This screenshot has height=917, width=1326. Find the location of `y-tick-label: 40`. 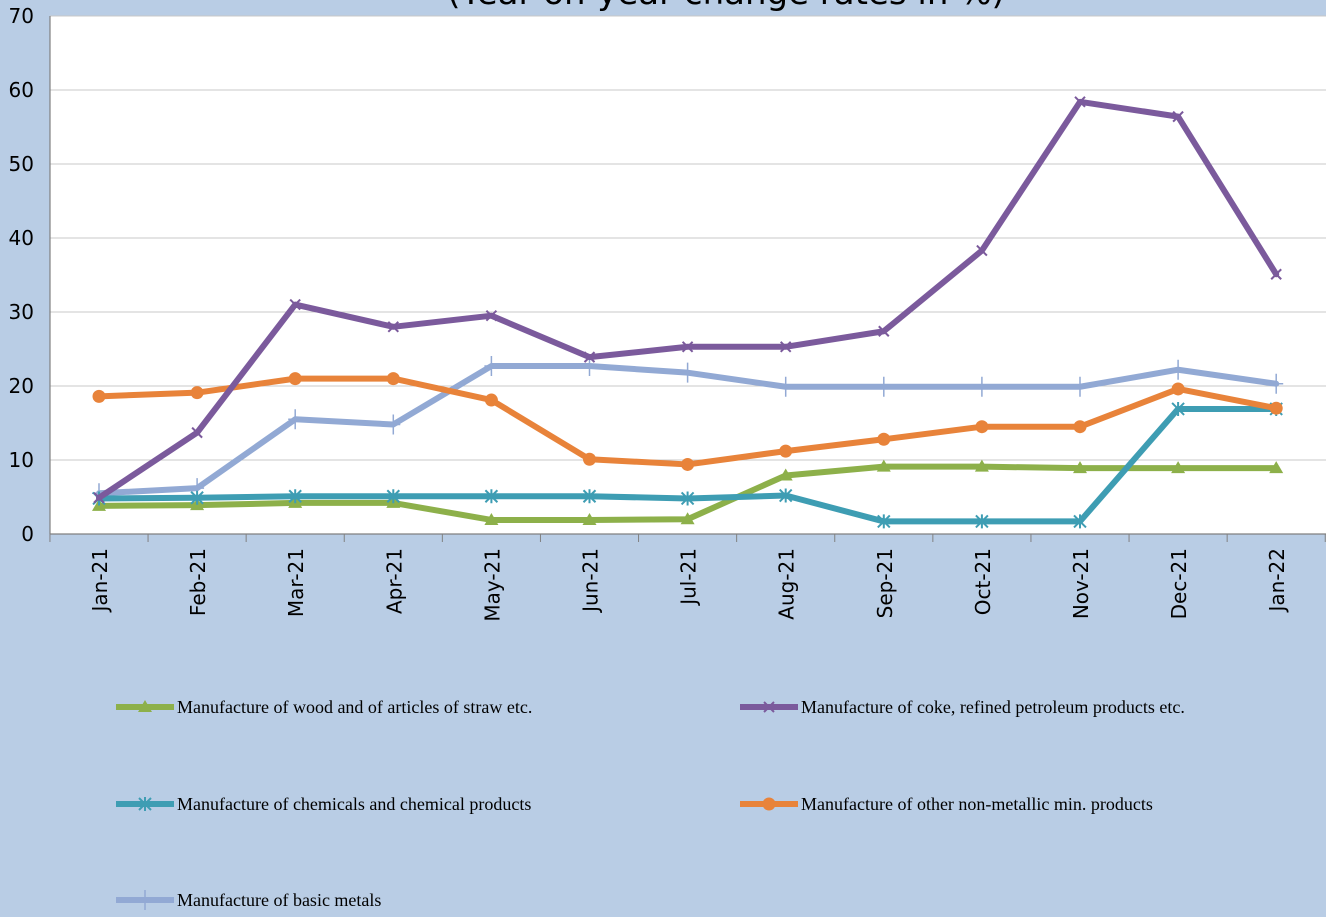

y-tick-label: 40 is located at coordinates (21, 238).